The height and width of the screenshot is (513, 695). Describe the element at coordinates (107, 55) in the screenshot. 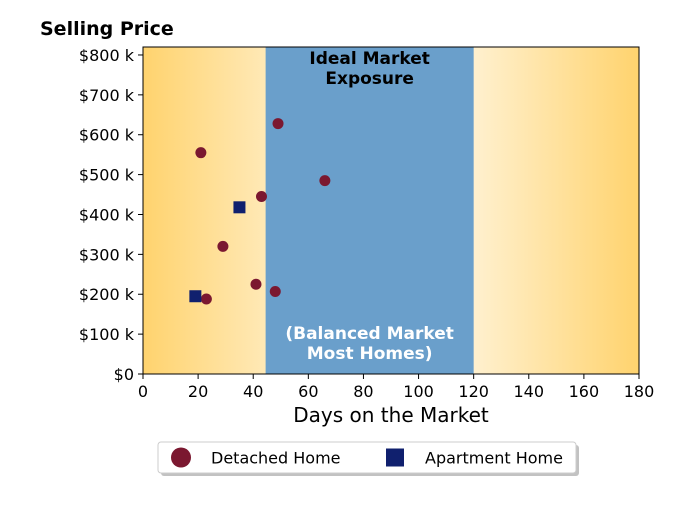

I see `y-tick-label: $800 k` at that location.